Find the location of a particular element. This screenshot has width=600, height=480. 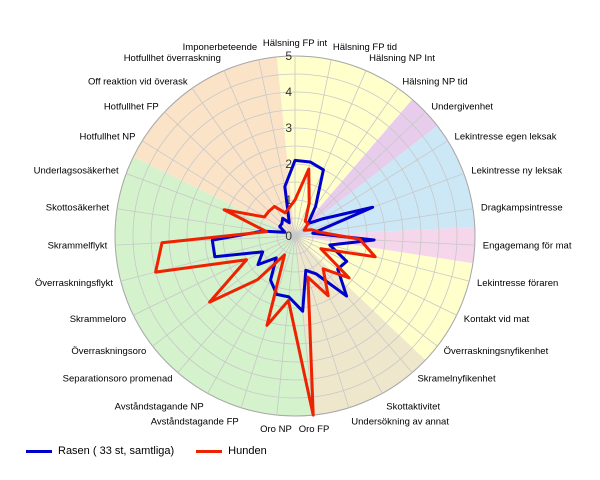

legend-swatch-breed is located at coordinates (39, 451).